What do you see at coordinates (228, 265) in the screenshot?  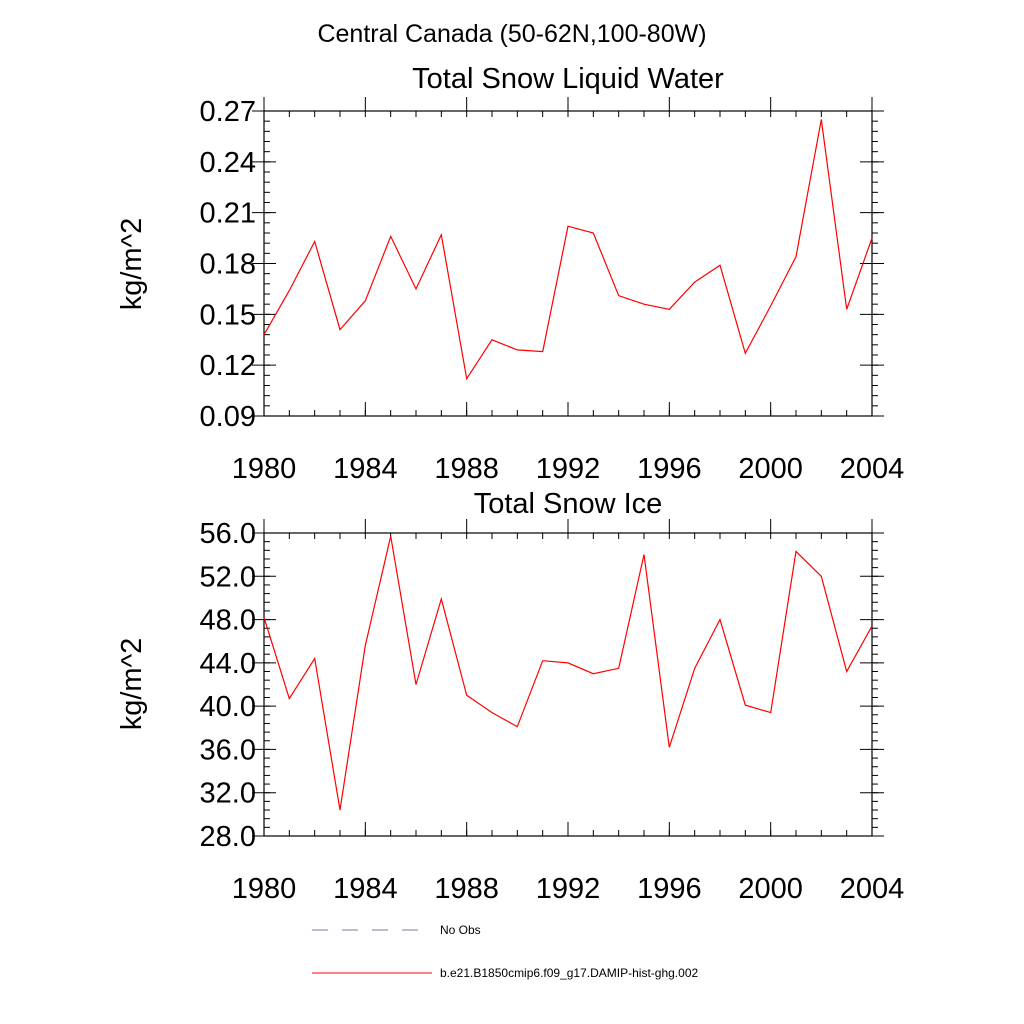 I see `panel-1-y-tick-label: 0.18` at bounding box center [228, 265].